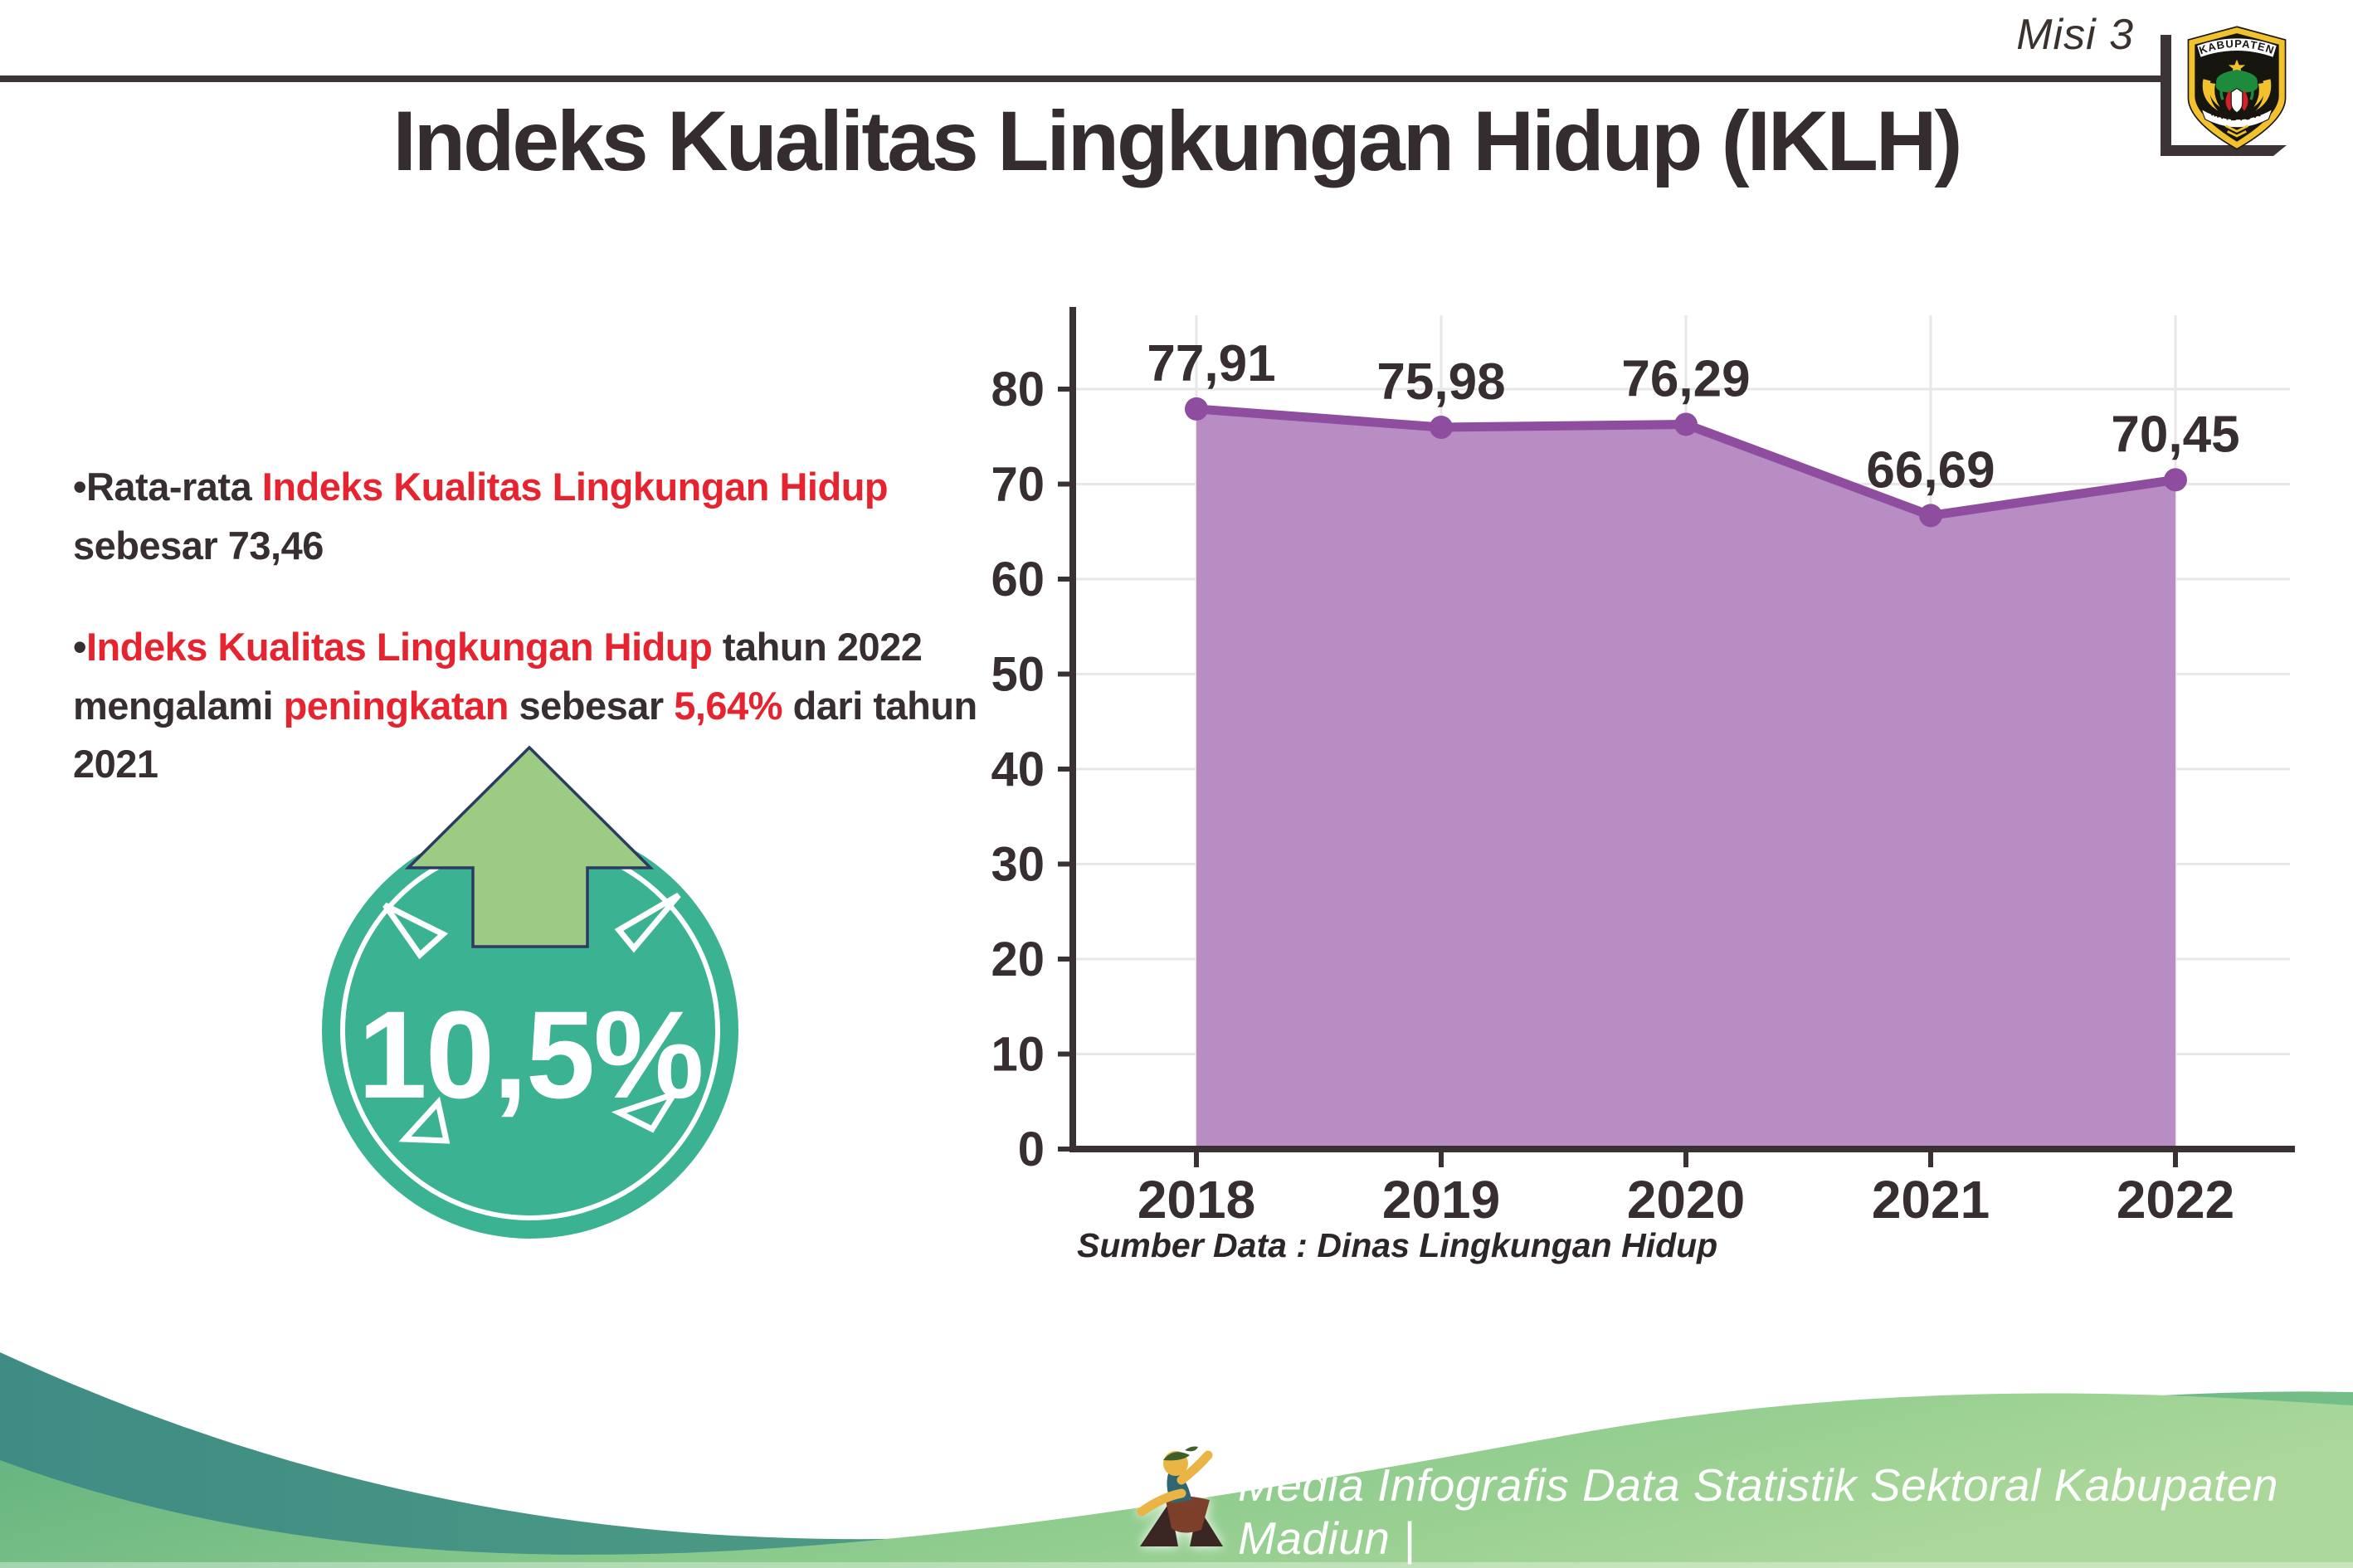 The height and width of the screenshot is (1568, 2353). I want to click on x-tick-label: 2021, so click(1931, 1200).